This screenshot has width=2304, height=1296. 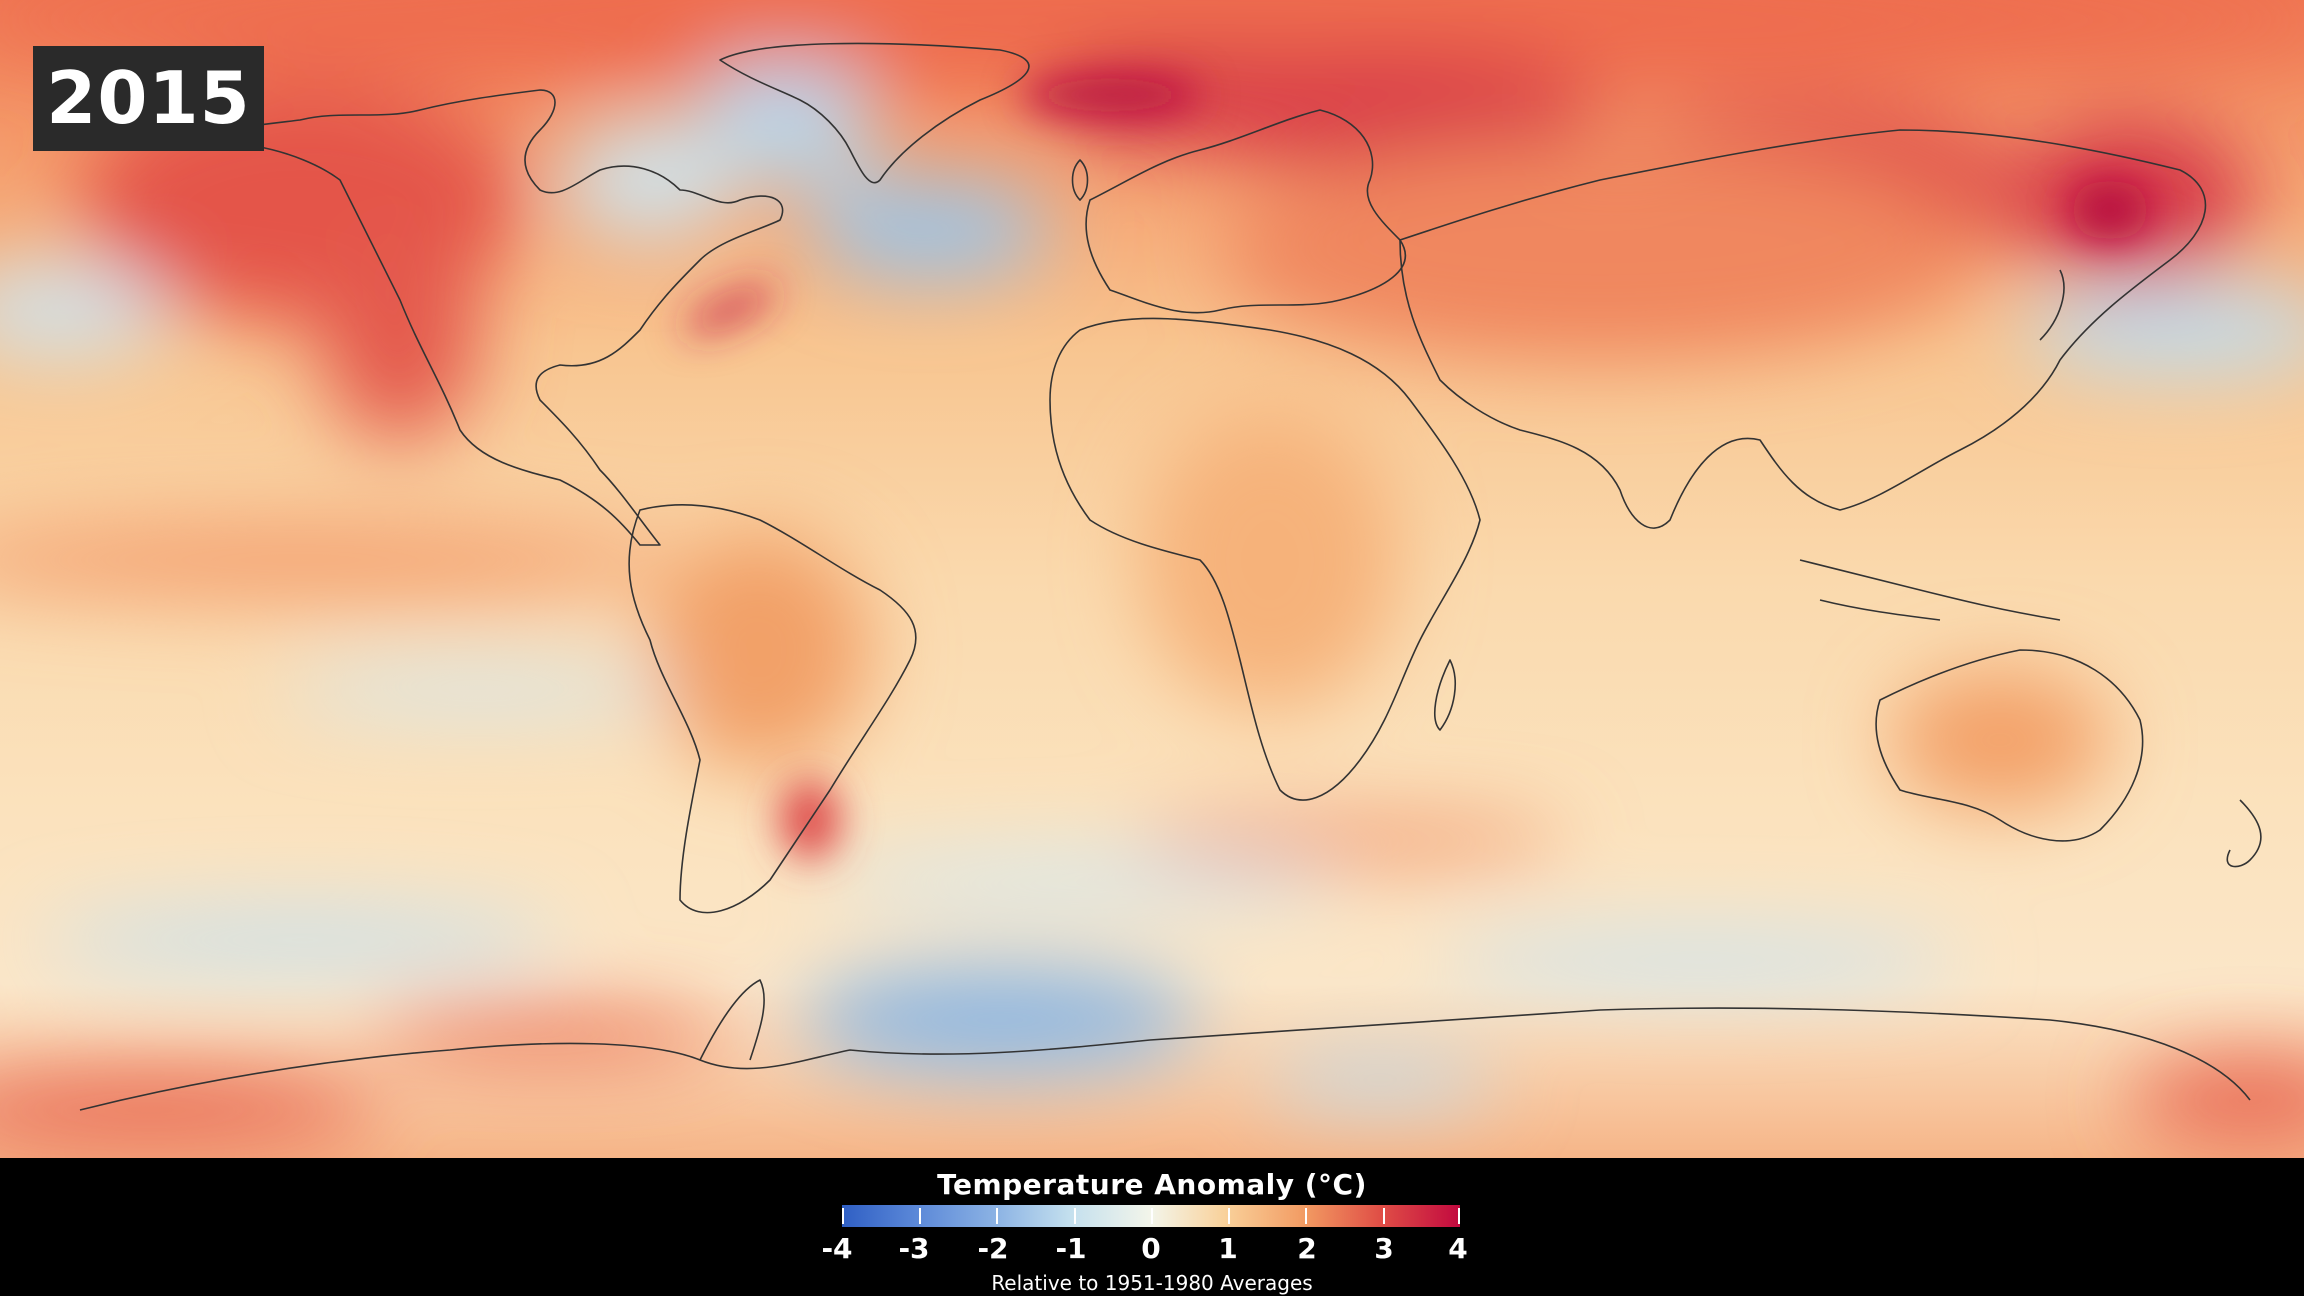 What do you see at coordinates (1803, 329) in the screenshot?
I see `coast-asia` at bounding box center [1803, 329].